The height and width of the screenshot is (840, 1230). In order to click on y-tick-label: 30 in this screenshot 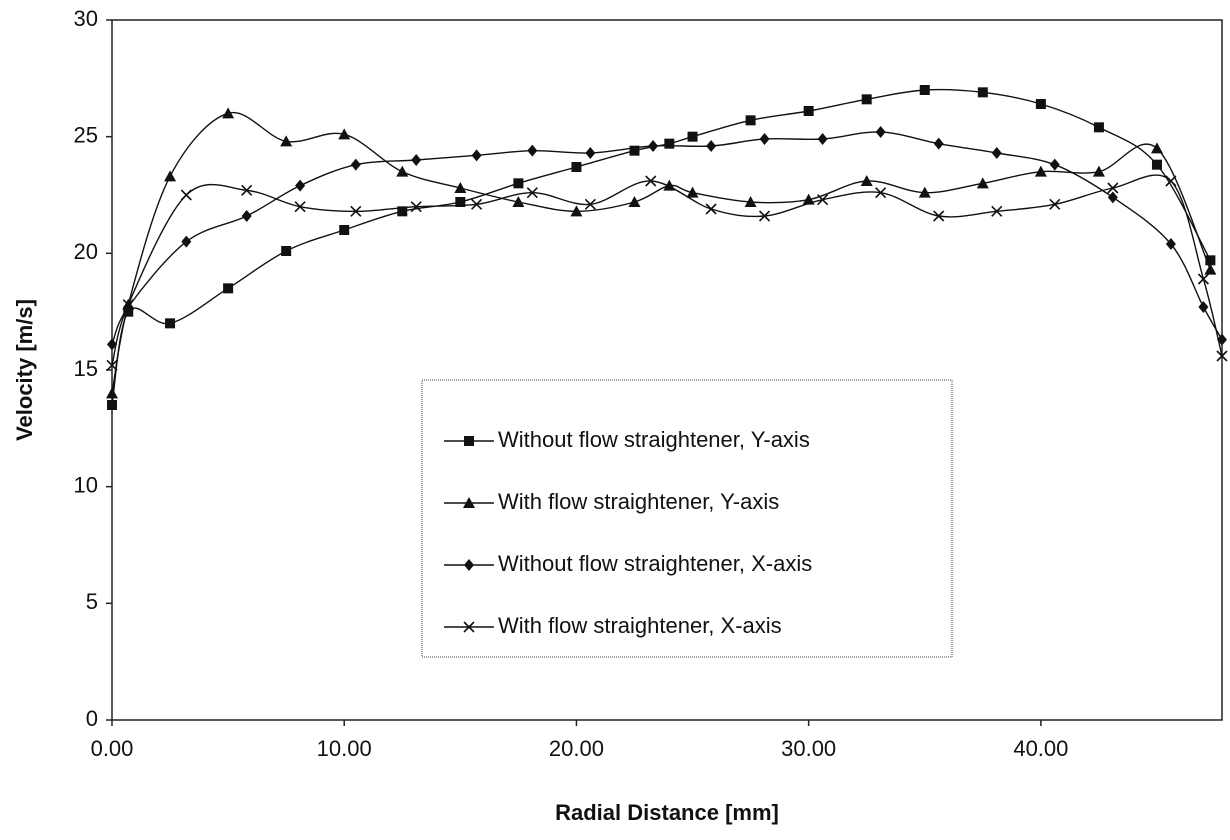, I will do `click(86, 18)`.